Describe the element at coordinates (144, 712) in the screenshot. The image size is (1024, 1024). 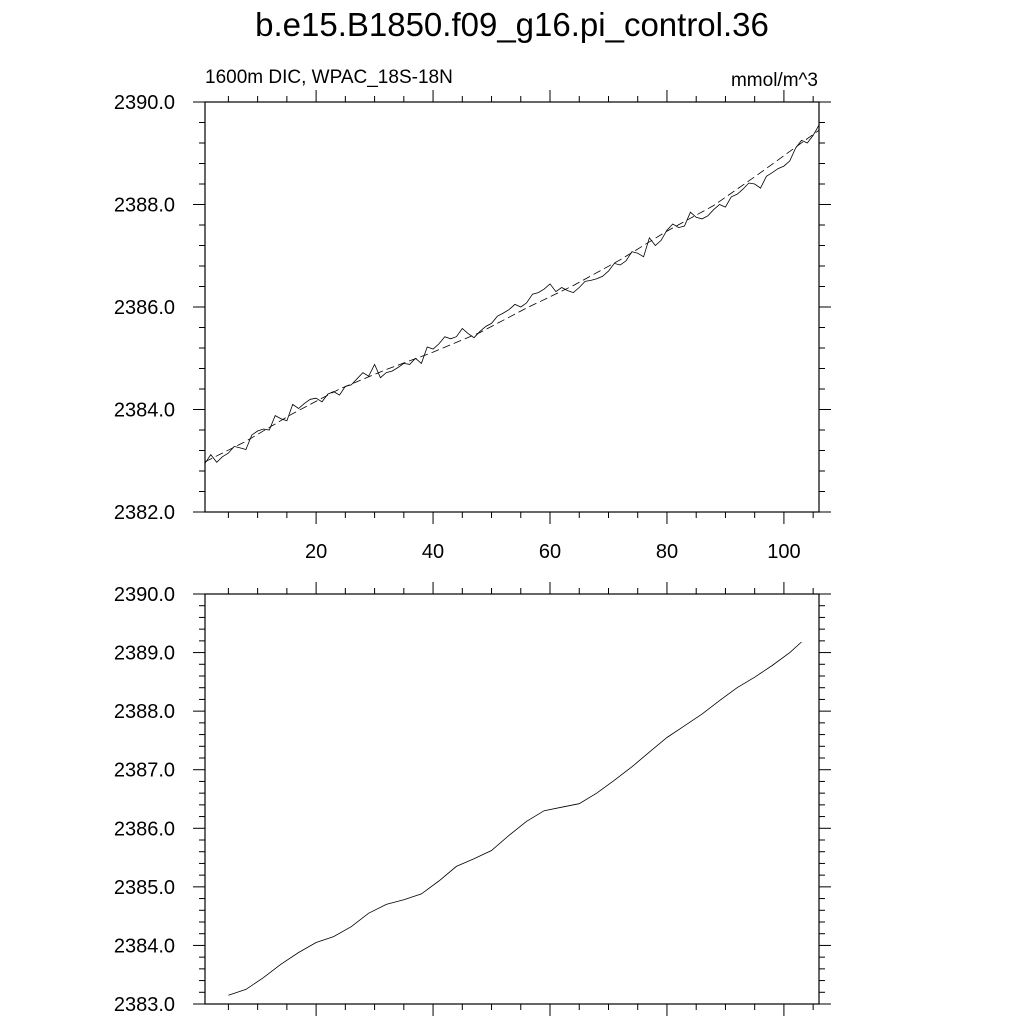
I see `bottom-y-tick-label: 2388.0` at that location.